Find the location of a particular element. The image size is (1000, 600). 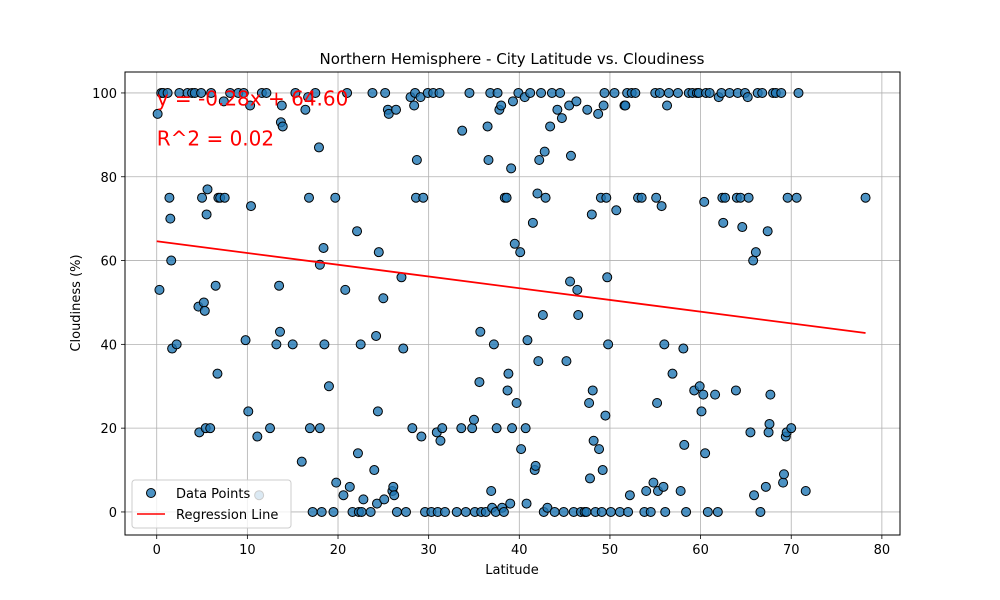

x-tick-label: 10 is located at coordinates (247, 550).